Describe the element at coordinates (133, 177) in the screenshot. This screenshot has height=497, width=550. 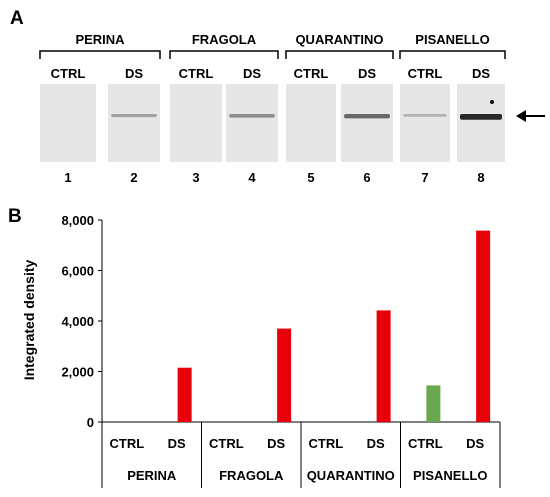
I see `lane-number: 2` at that location.